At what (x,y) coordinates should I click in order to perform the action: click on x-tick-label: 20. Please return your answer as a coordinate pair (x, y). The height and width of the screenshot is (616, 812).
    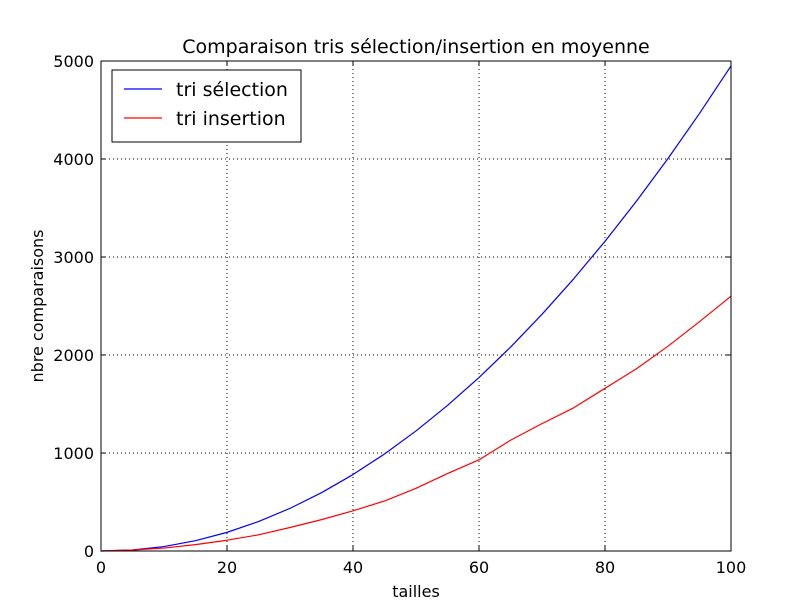
    Looking at the image, I should click on (227, 567).